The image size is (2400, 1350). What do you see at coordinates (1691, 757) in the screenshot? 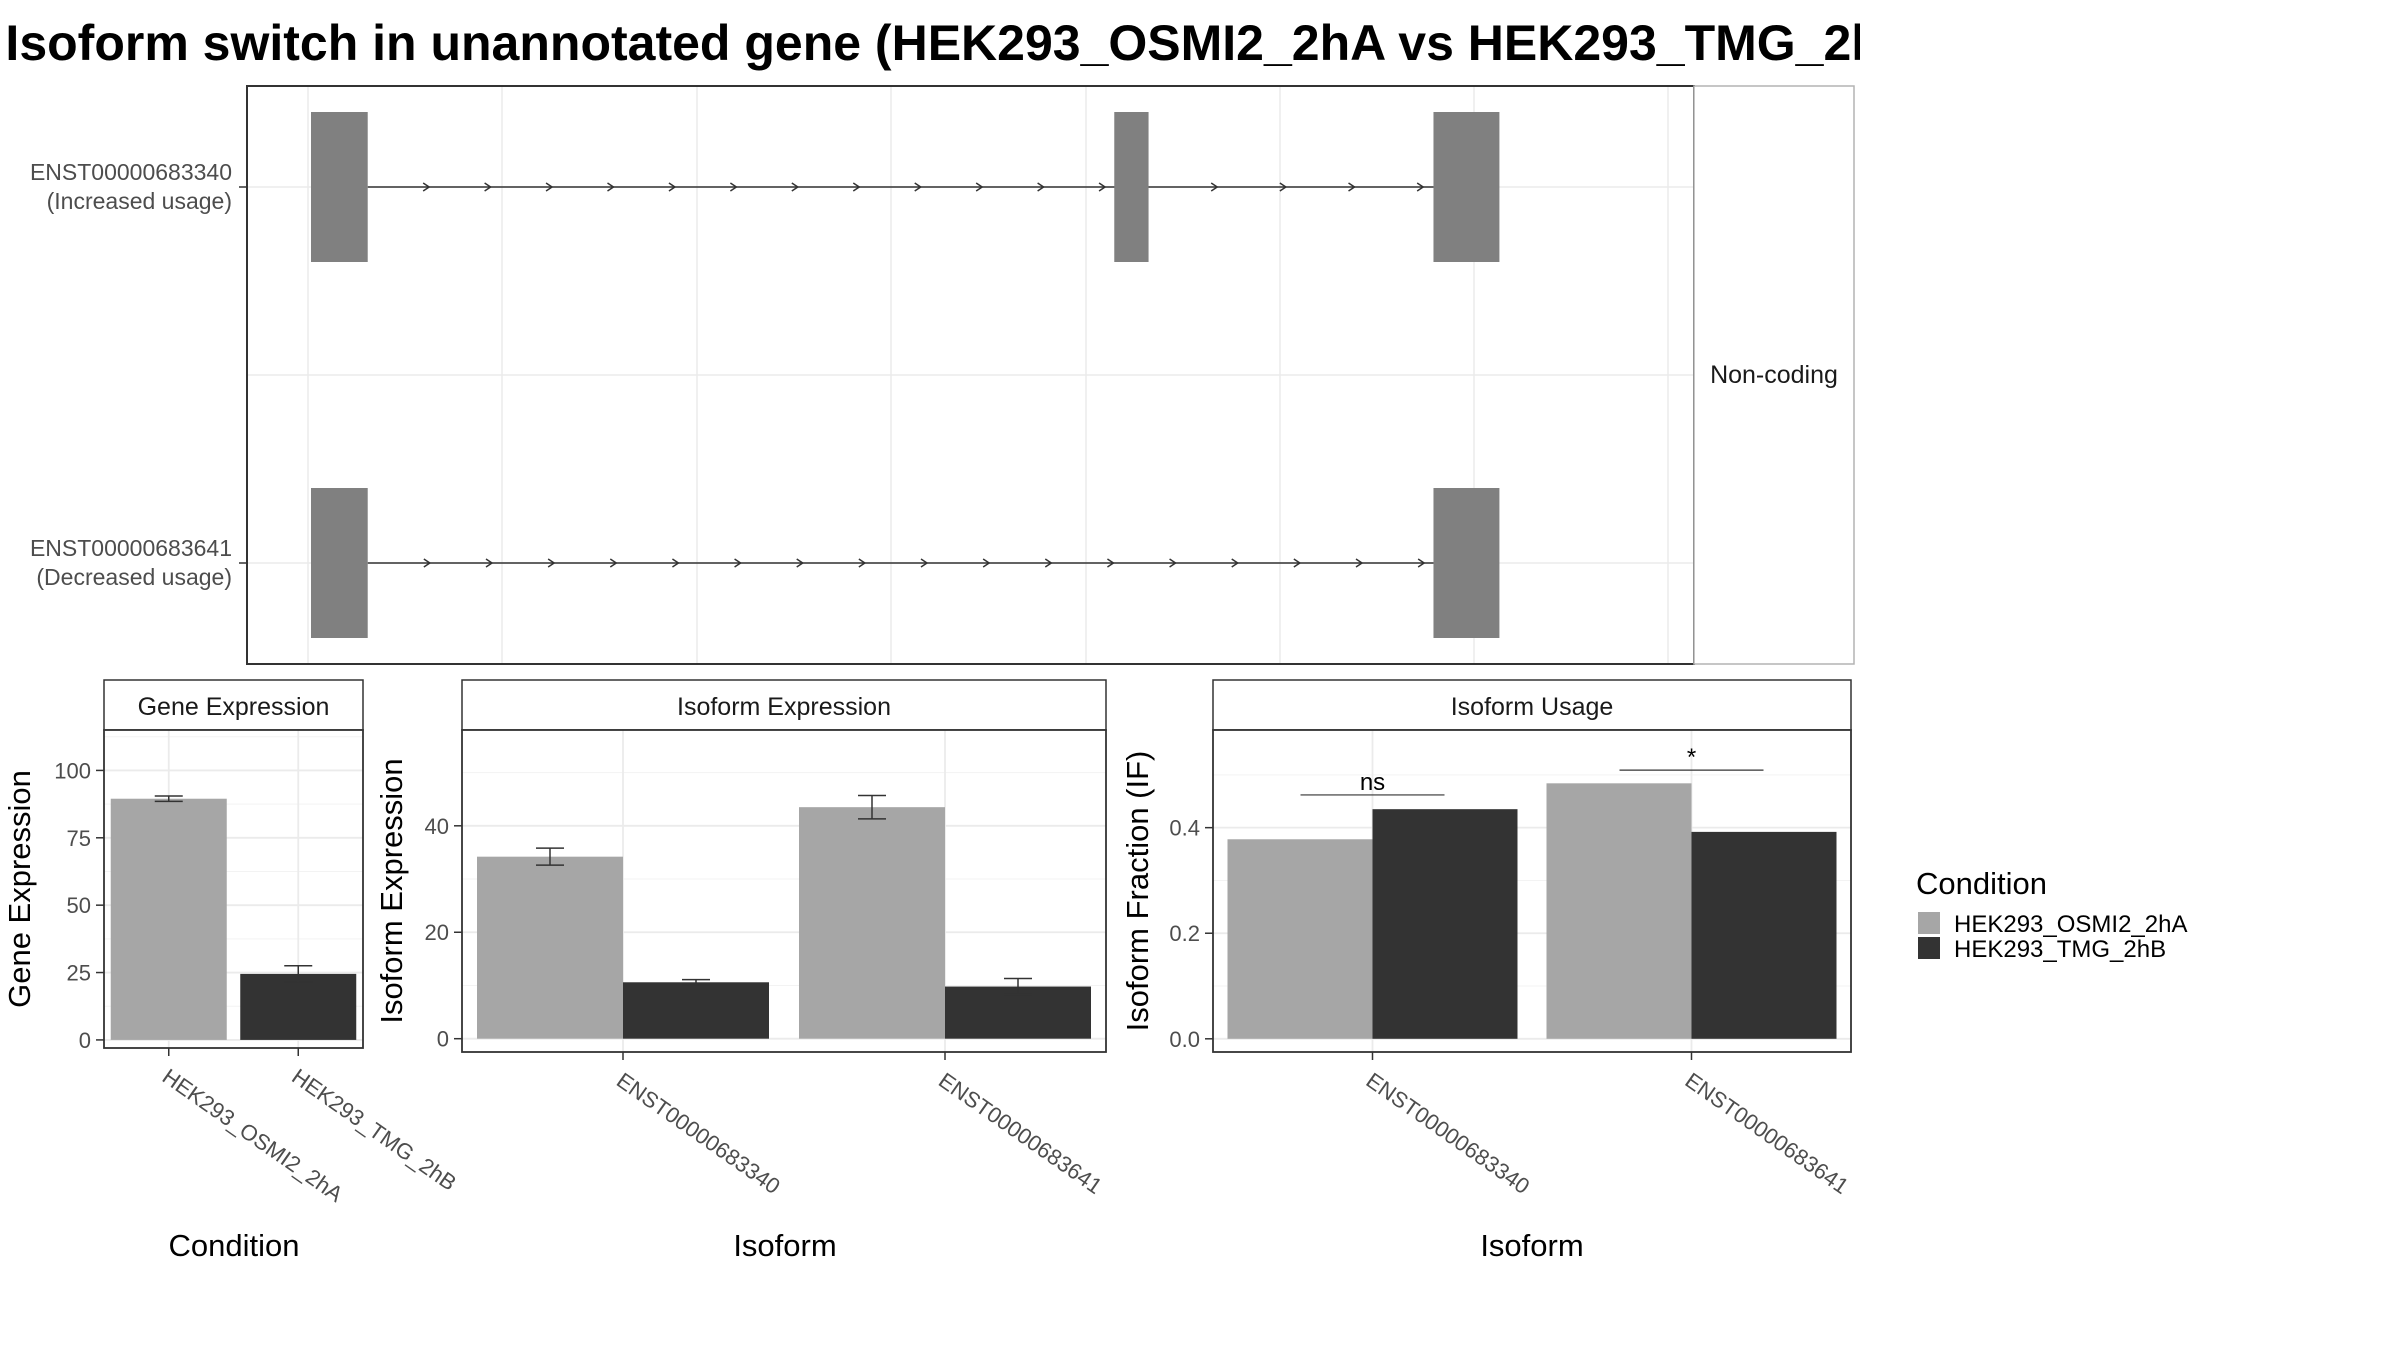
I see `significance-label: *` at bounding box center [1691, 757].